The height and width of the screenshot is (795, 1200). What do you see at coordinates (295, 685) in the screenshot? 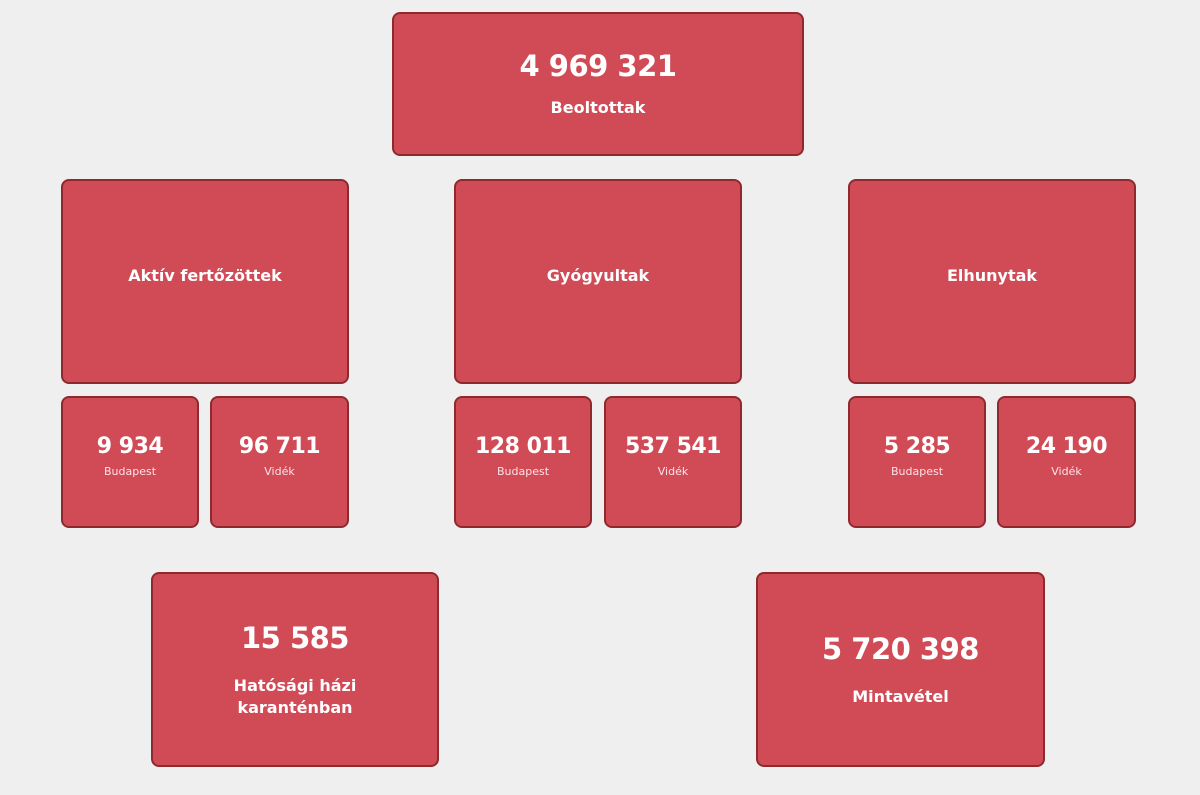
I see `quarantine-label-line1: Hatósági házi` at bounding box center [295, 685].